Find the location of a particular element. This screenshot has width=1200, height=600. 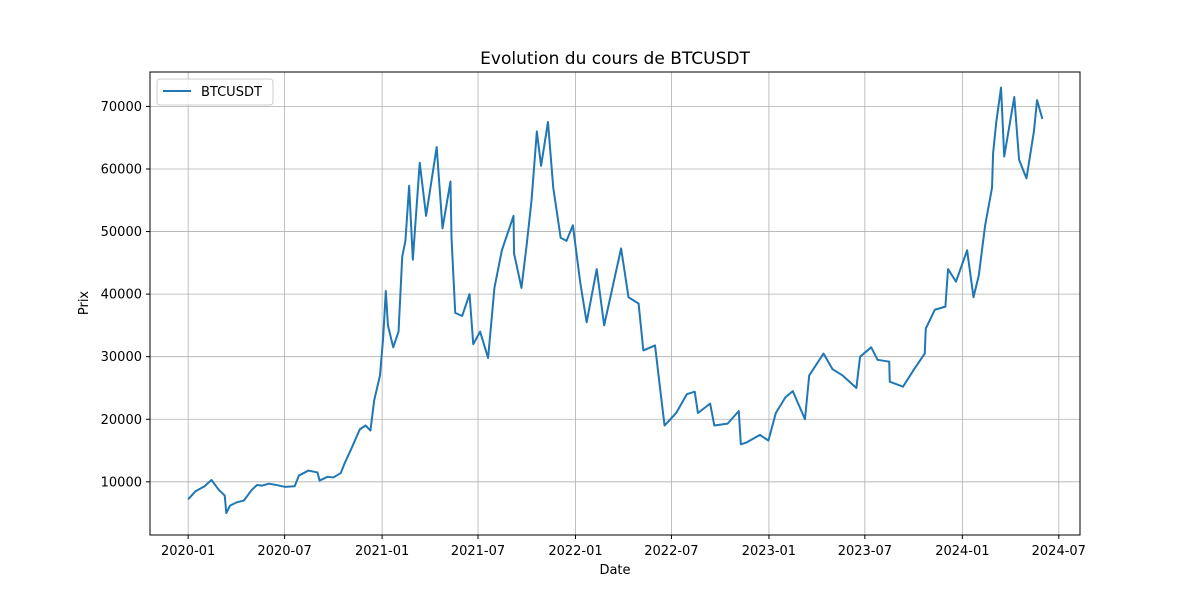

y-axis-label: Prix is located at coordinates (84, 303).